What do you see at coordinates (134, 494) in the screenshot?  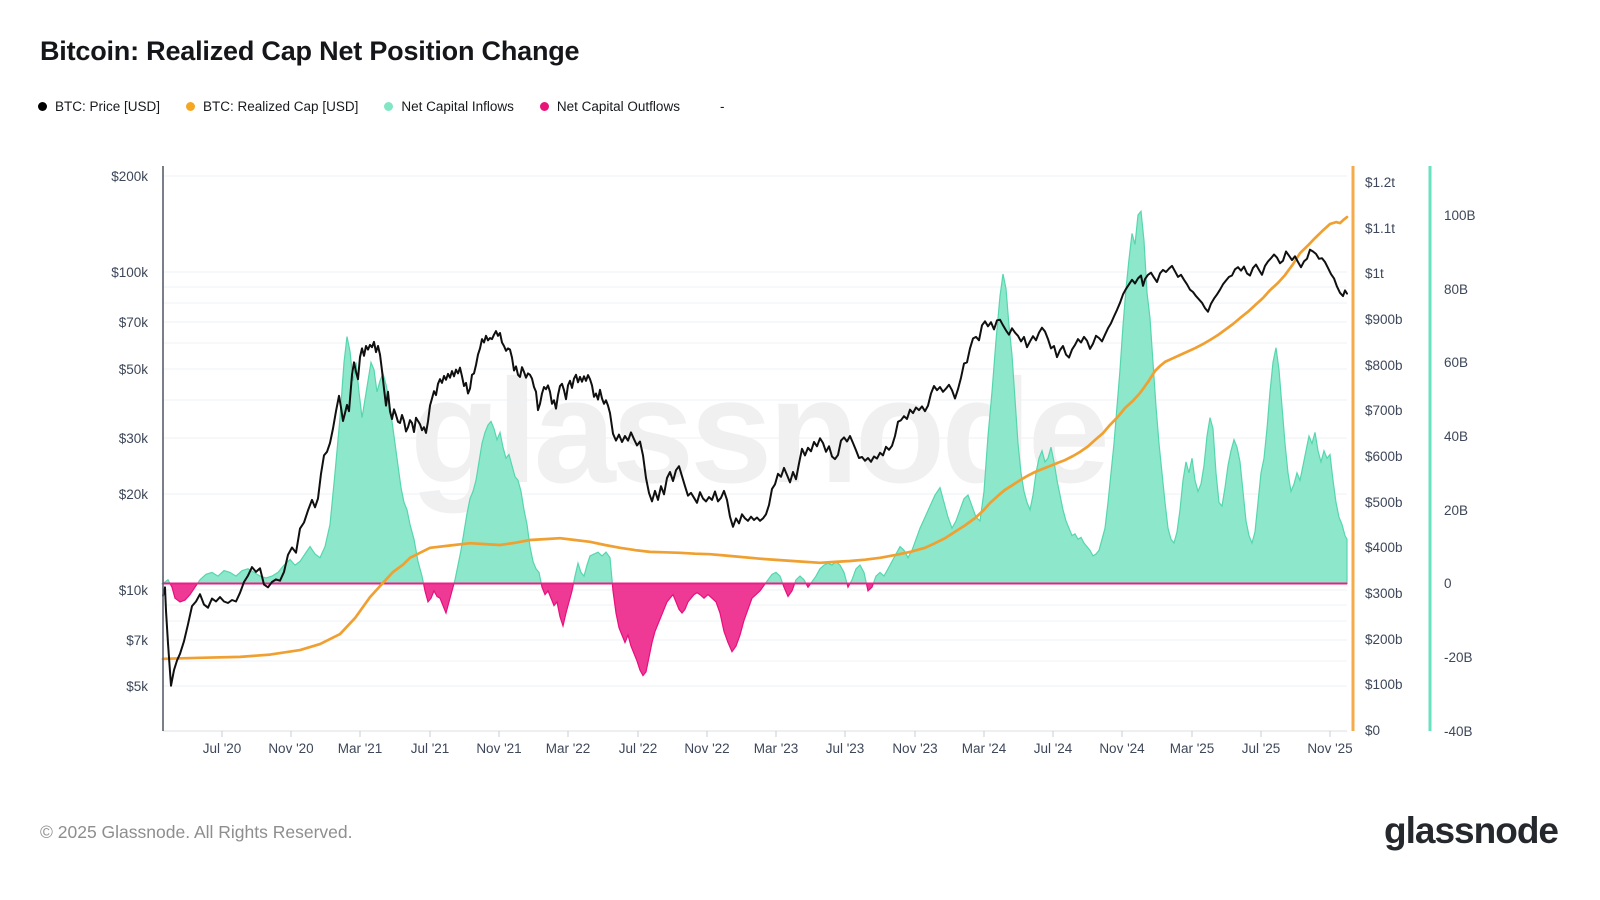 I see `y-left-tick-label: $20k` at bounding box center [134, 494].